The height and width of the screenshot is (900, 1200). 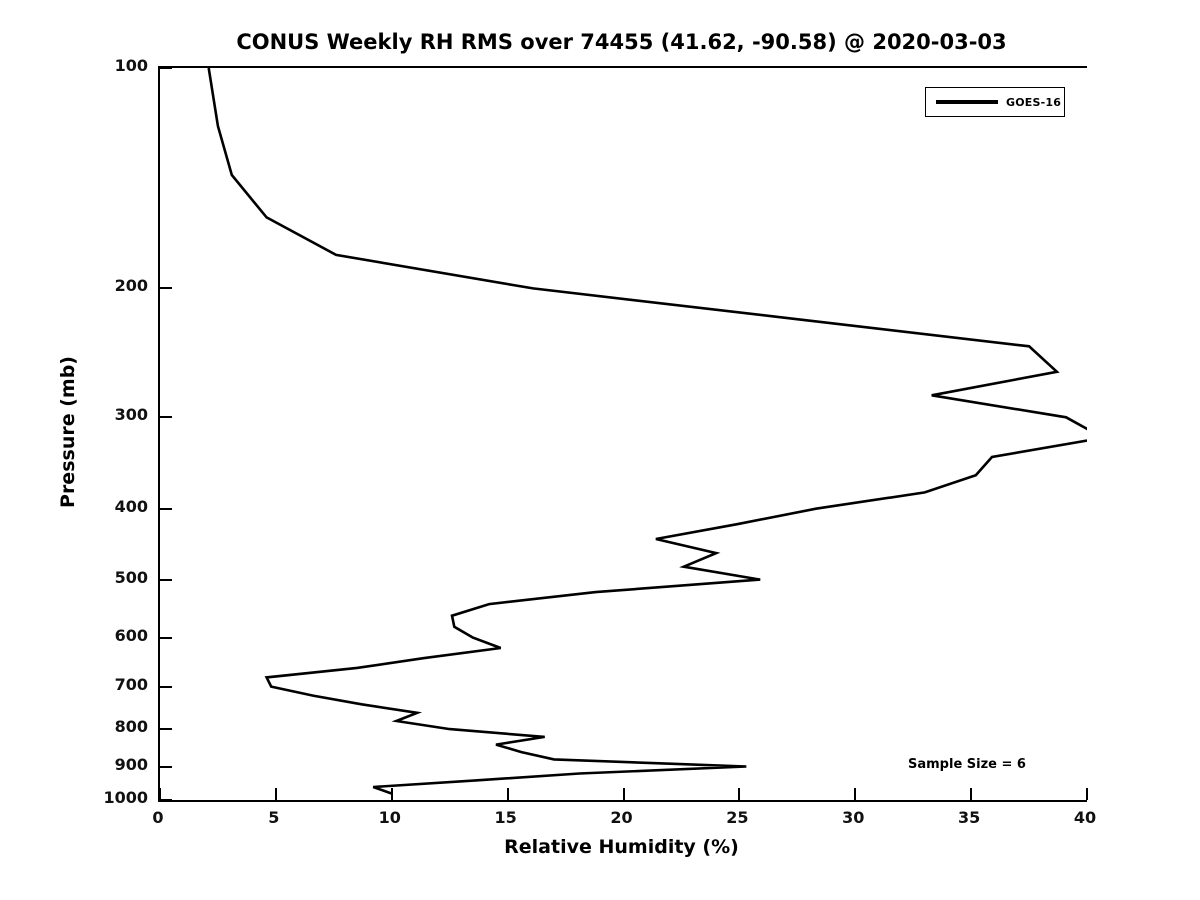 What do you see at coordinates (967, 764) in the screenshot?
I see `sample-size-annotation: Sample Size = 6` at bounding box center [967, 764].